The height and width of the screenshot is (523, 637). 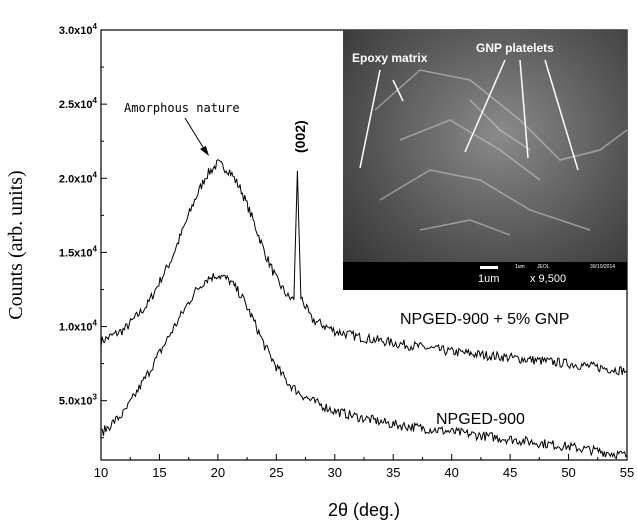 I want to click on amorphous-arrow, so click(x=195, y=135).